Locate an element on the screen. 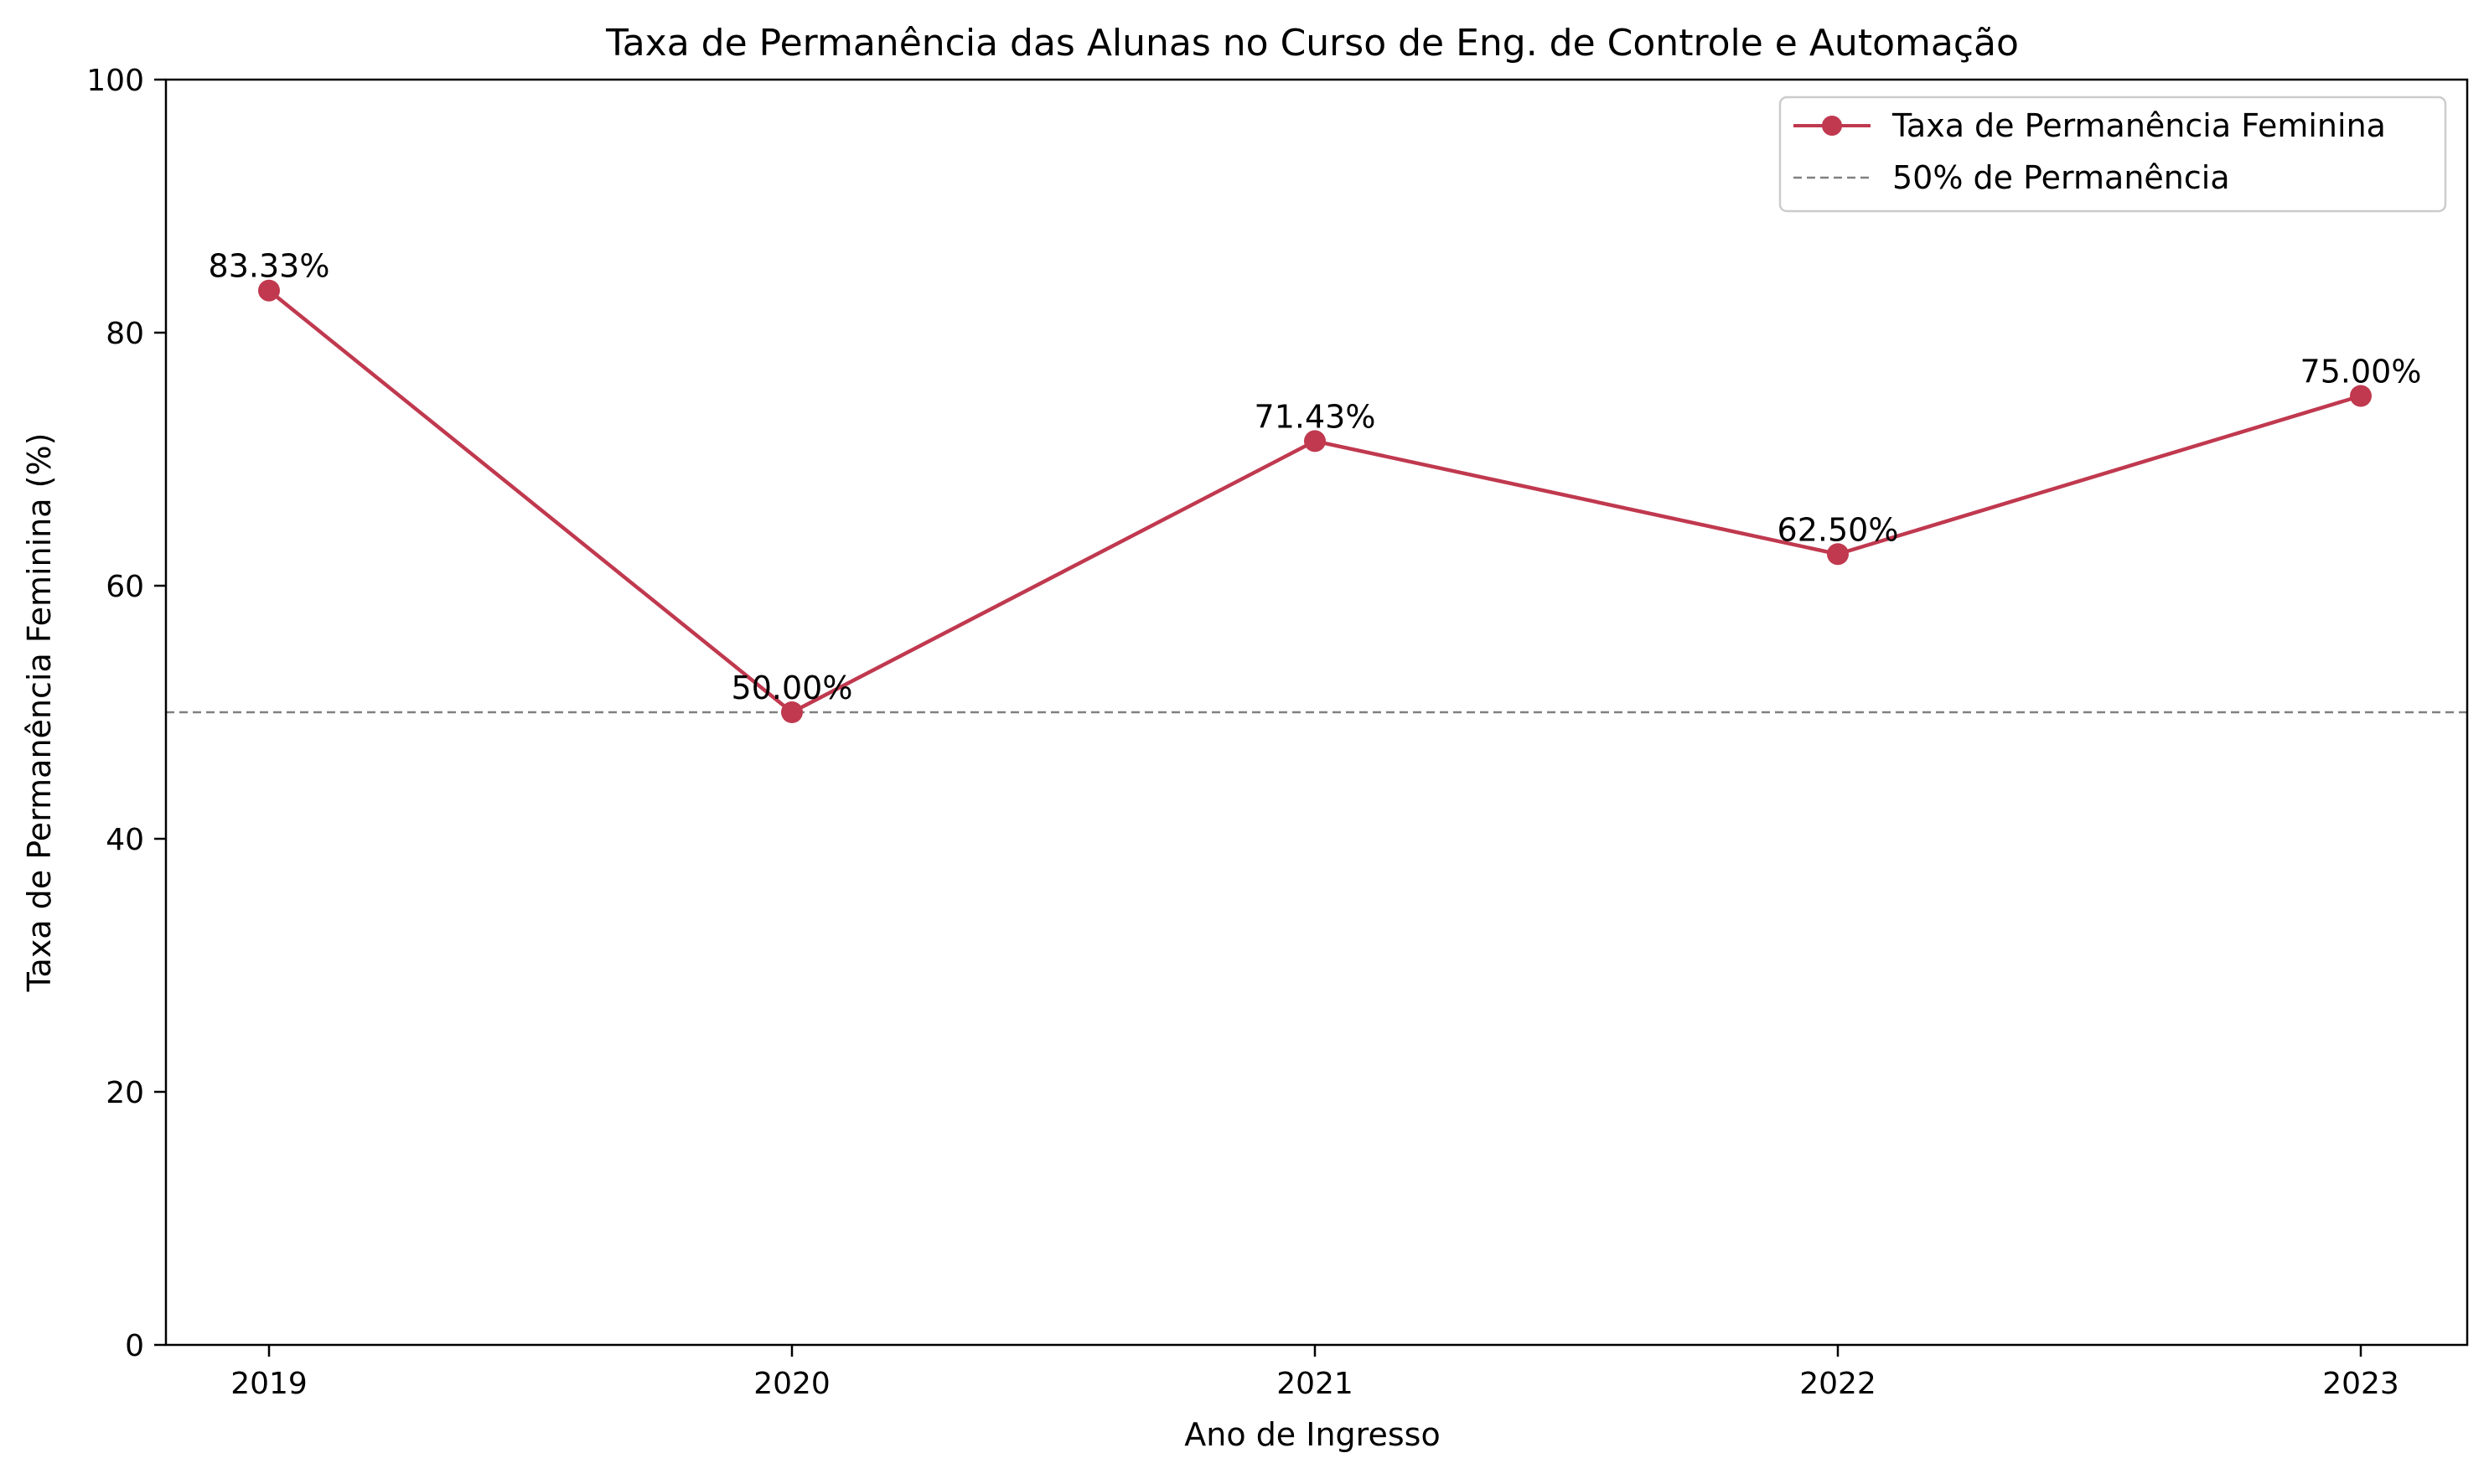 The image size is (2489, 1484). data-label: 71.43% is located at coordinates (1315, 417).